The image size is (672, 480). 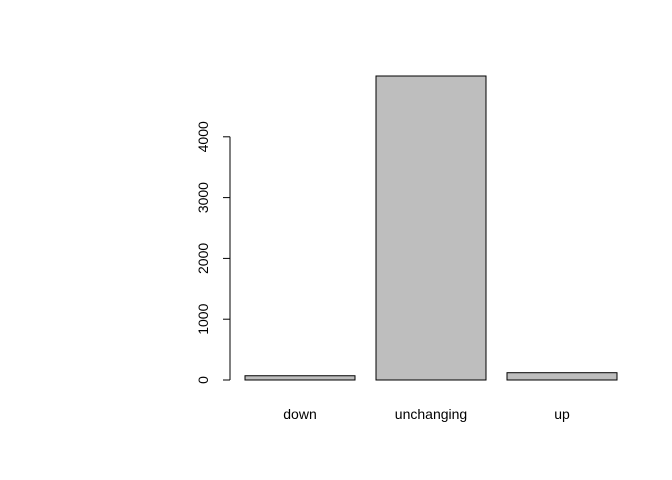 What do you see at coordinates (203, 136) in the screenshot?
I see `y-tick-label: 4000` at bounding box center [203, 136].